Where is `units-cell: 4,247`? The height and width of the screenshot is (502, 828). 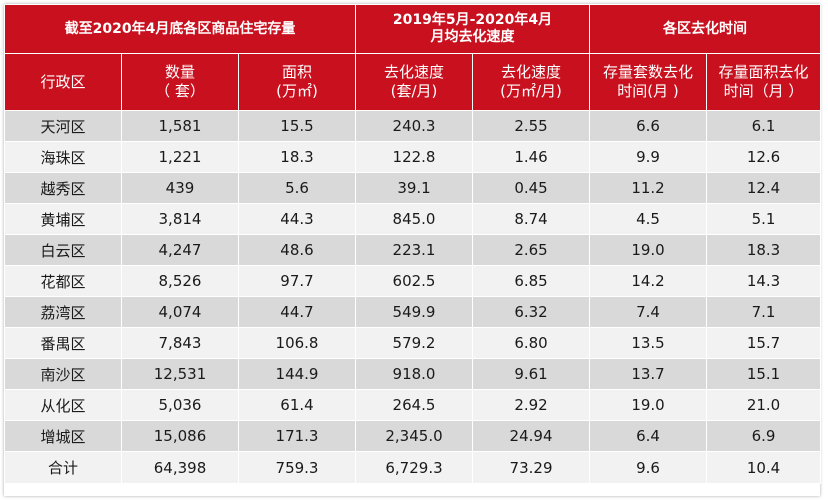 units-cell: 4,247 is located at coordinates (180, 250).